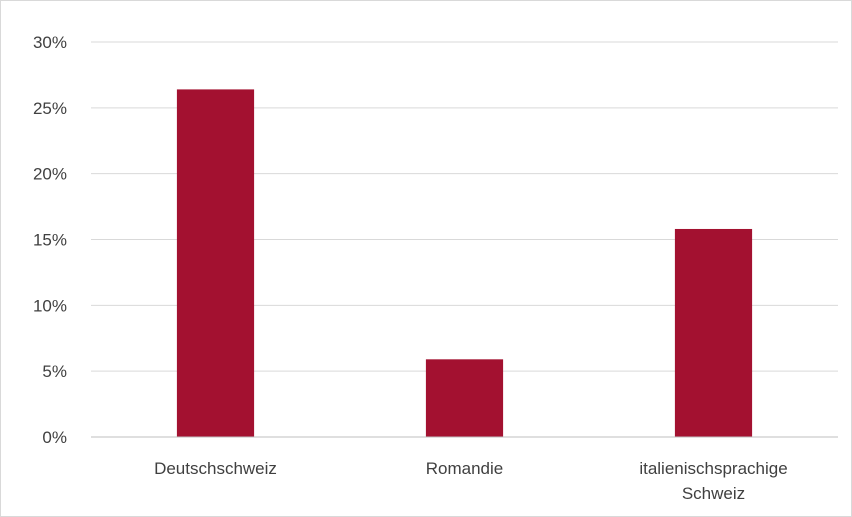  I want to click on y-axis-tick-labels: 0% 5% 10% 15% 20% 25% 30%, so click(50, 240).